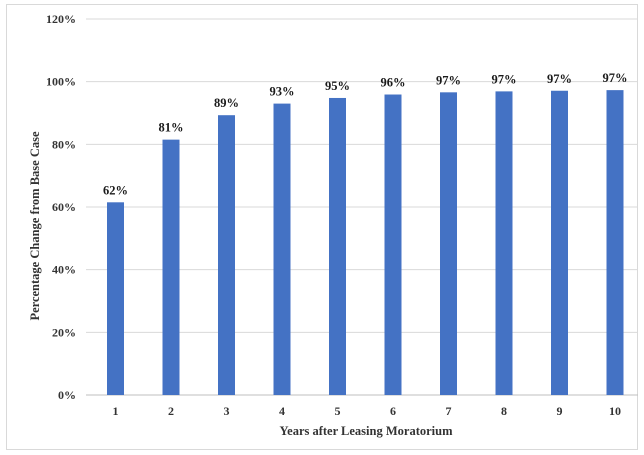 Image resolution: width=644 pixels, height=455 pixels. Describe the element at coordinates (61, 82) in the screenshot. I see `y-tick-label: 100%` at that location.